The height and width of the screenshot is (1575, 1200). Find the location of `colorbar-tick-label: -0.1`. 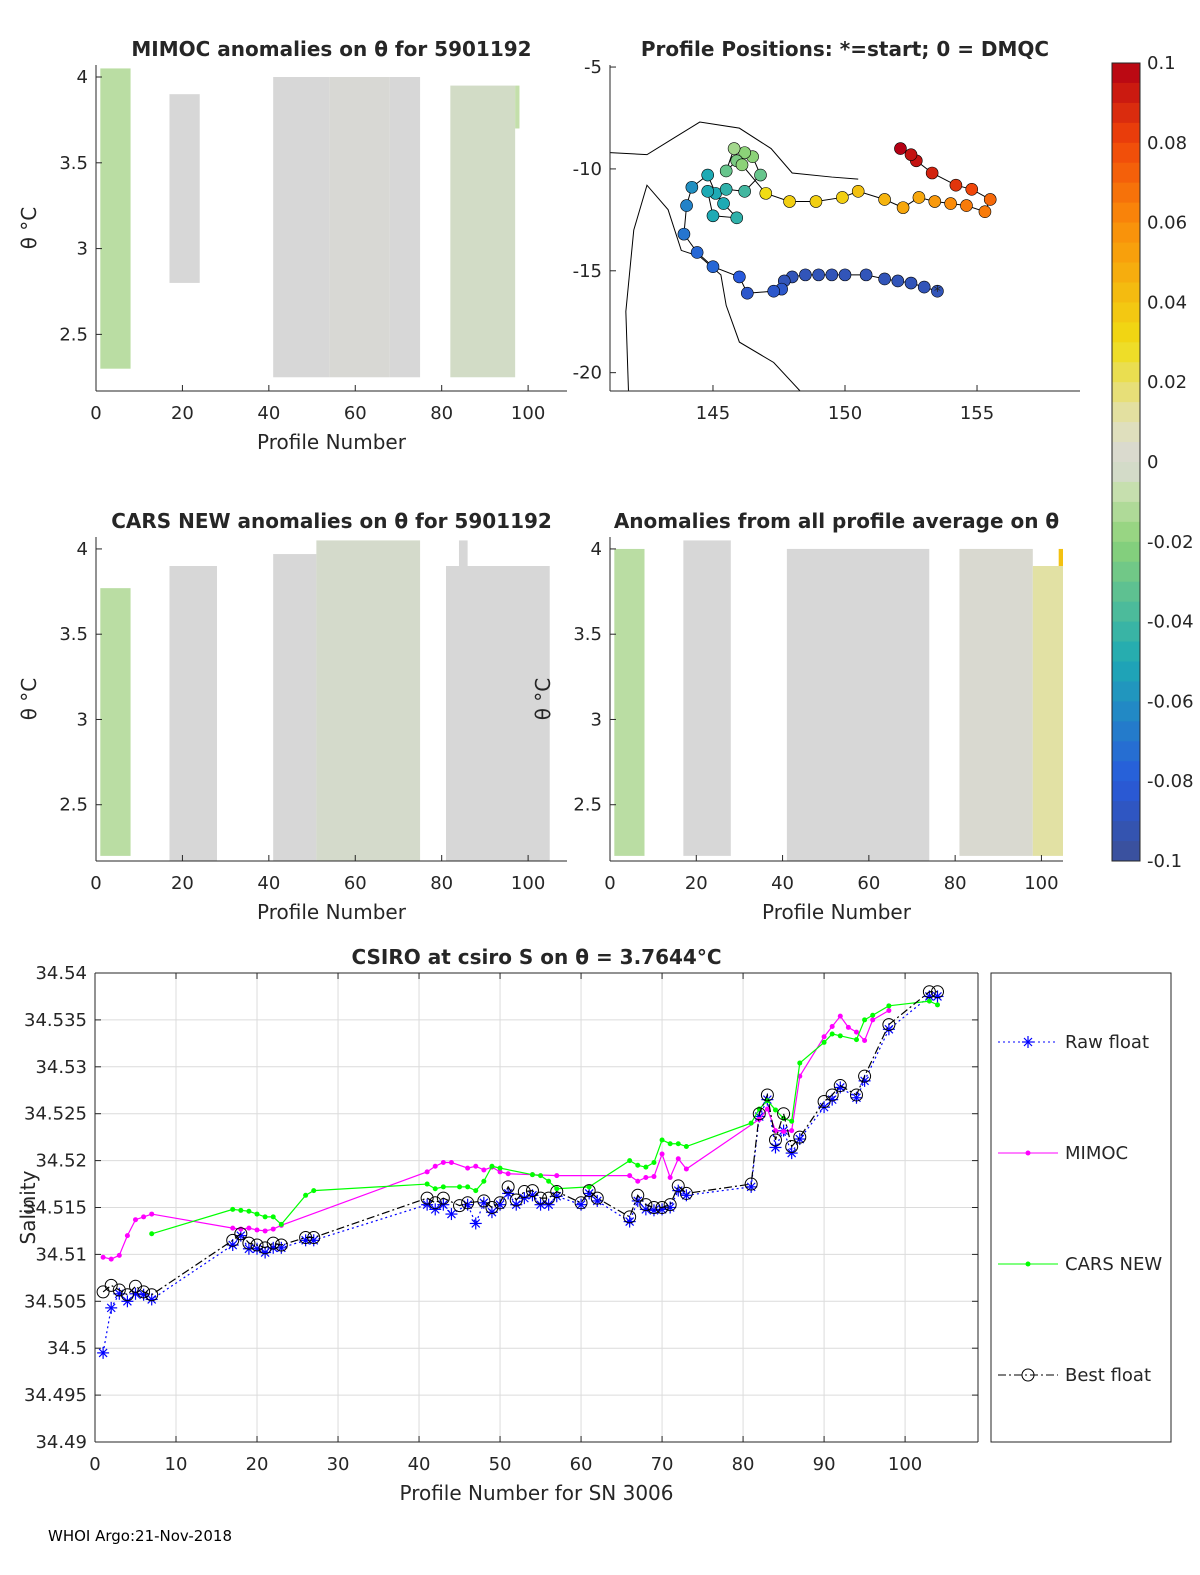

colorbar-tick-label: -0.1 is located at coordinates (1164, 861).